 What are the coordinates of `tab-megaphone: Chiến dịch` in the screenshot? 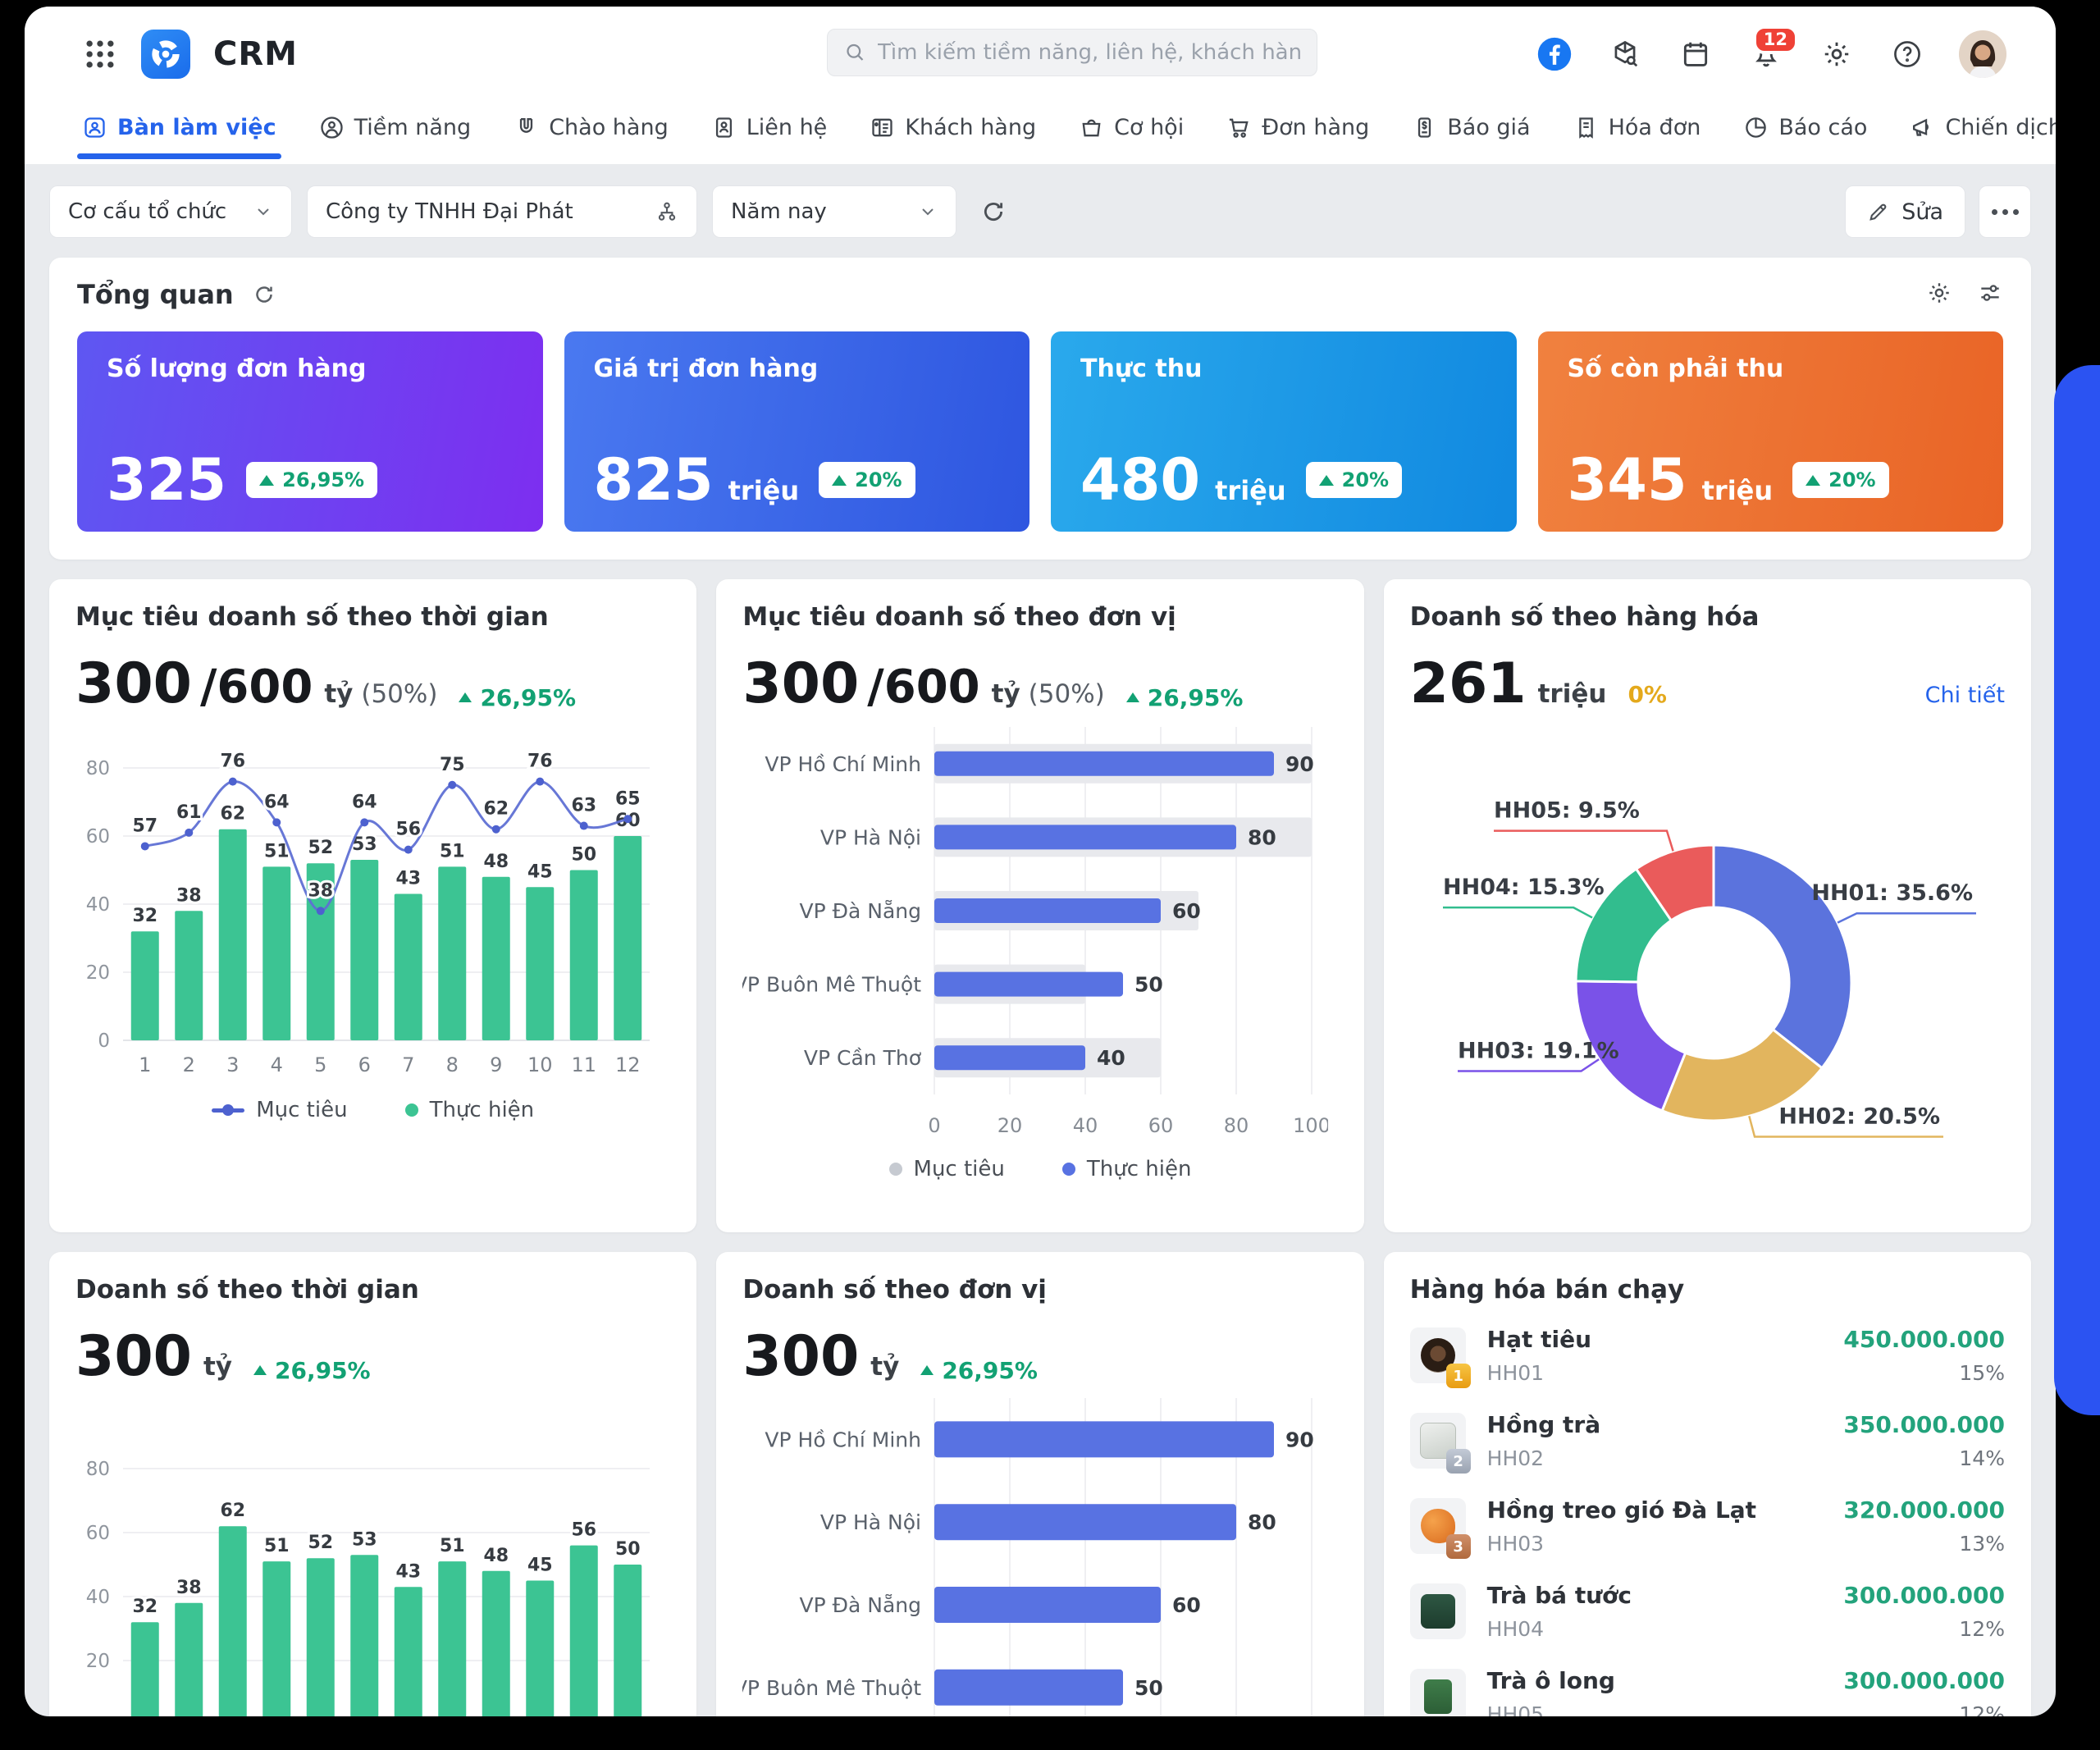 It's located at (1983, 127).